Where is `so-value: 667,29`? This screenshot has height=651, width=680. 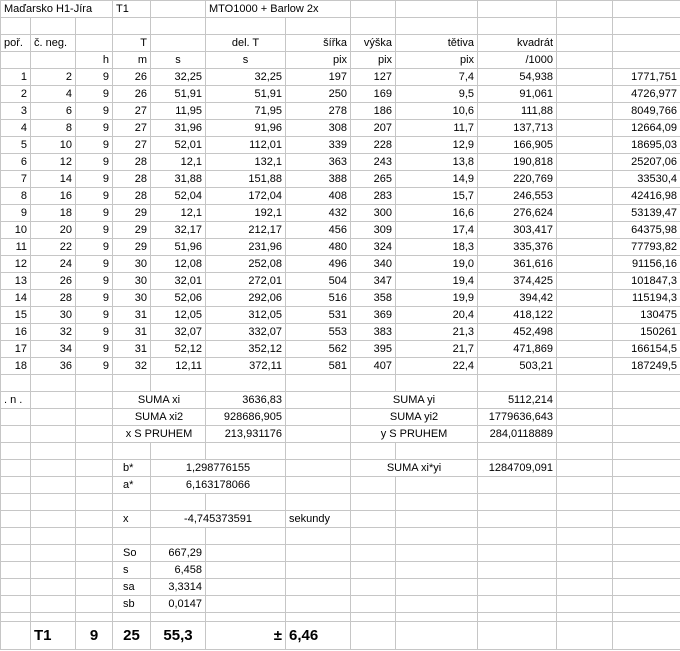 so-value: 667,29 is located at coordinates (178, 553).